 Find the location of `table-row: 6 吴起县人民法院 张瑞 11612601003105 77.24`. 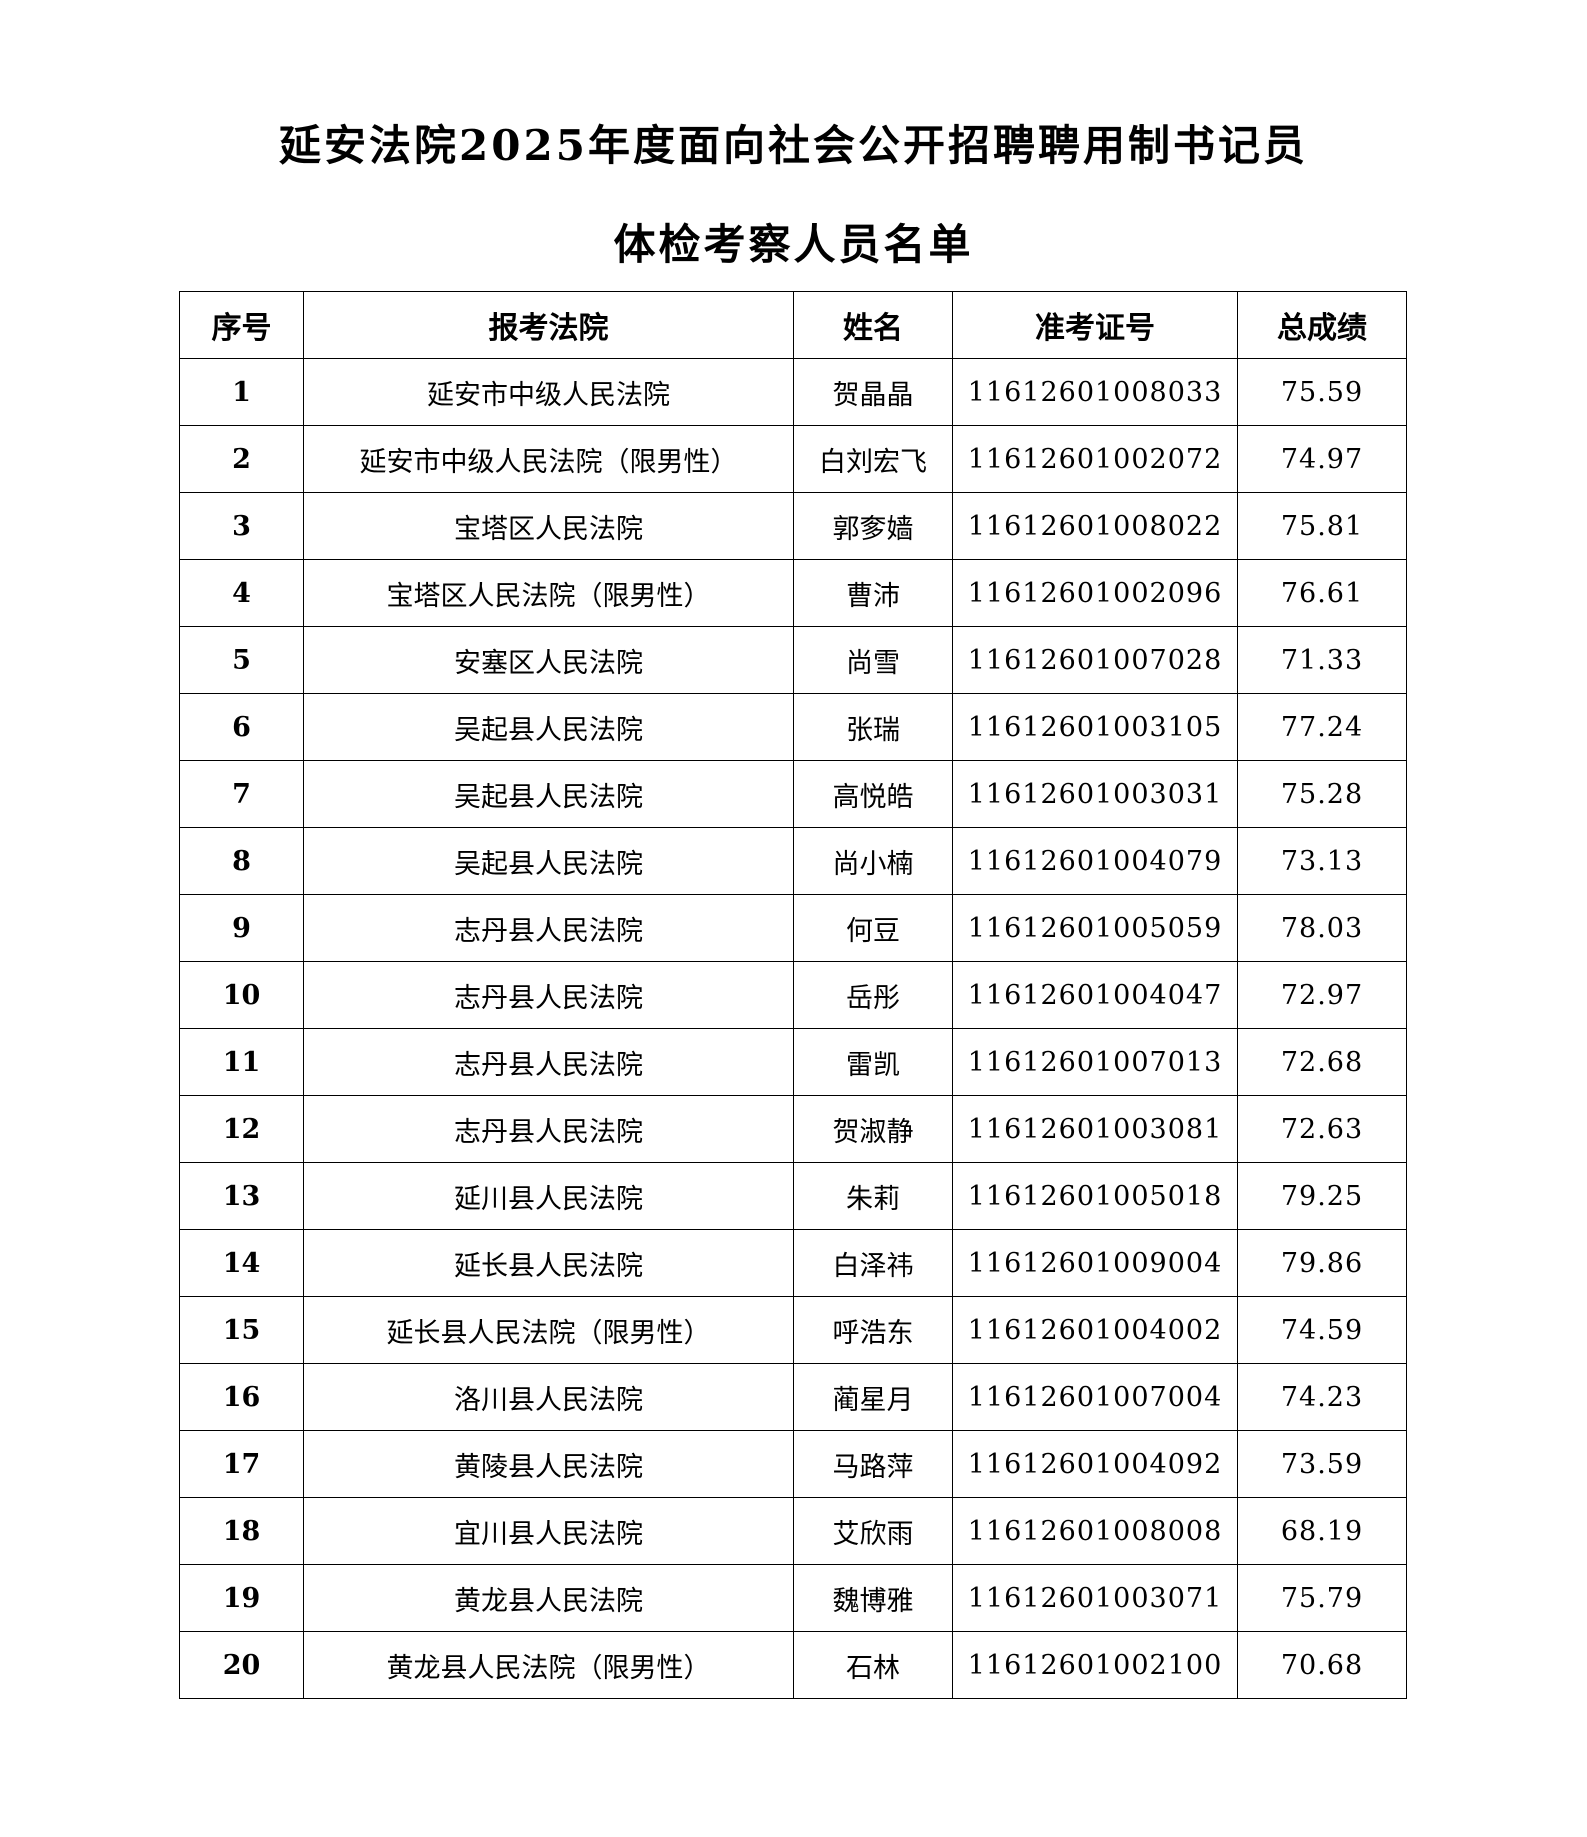

table-row: 6 吴起县人民法院 张瑞 11612601003105 77.24 is located at coordinates (793, 727).